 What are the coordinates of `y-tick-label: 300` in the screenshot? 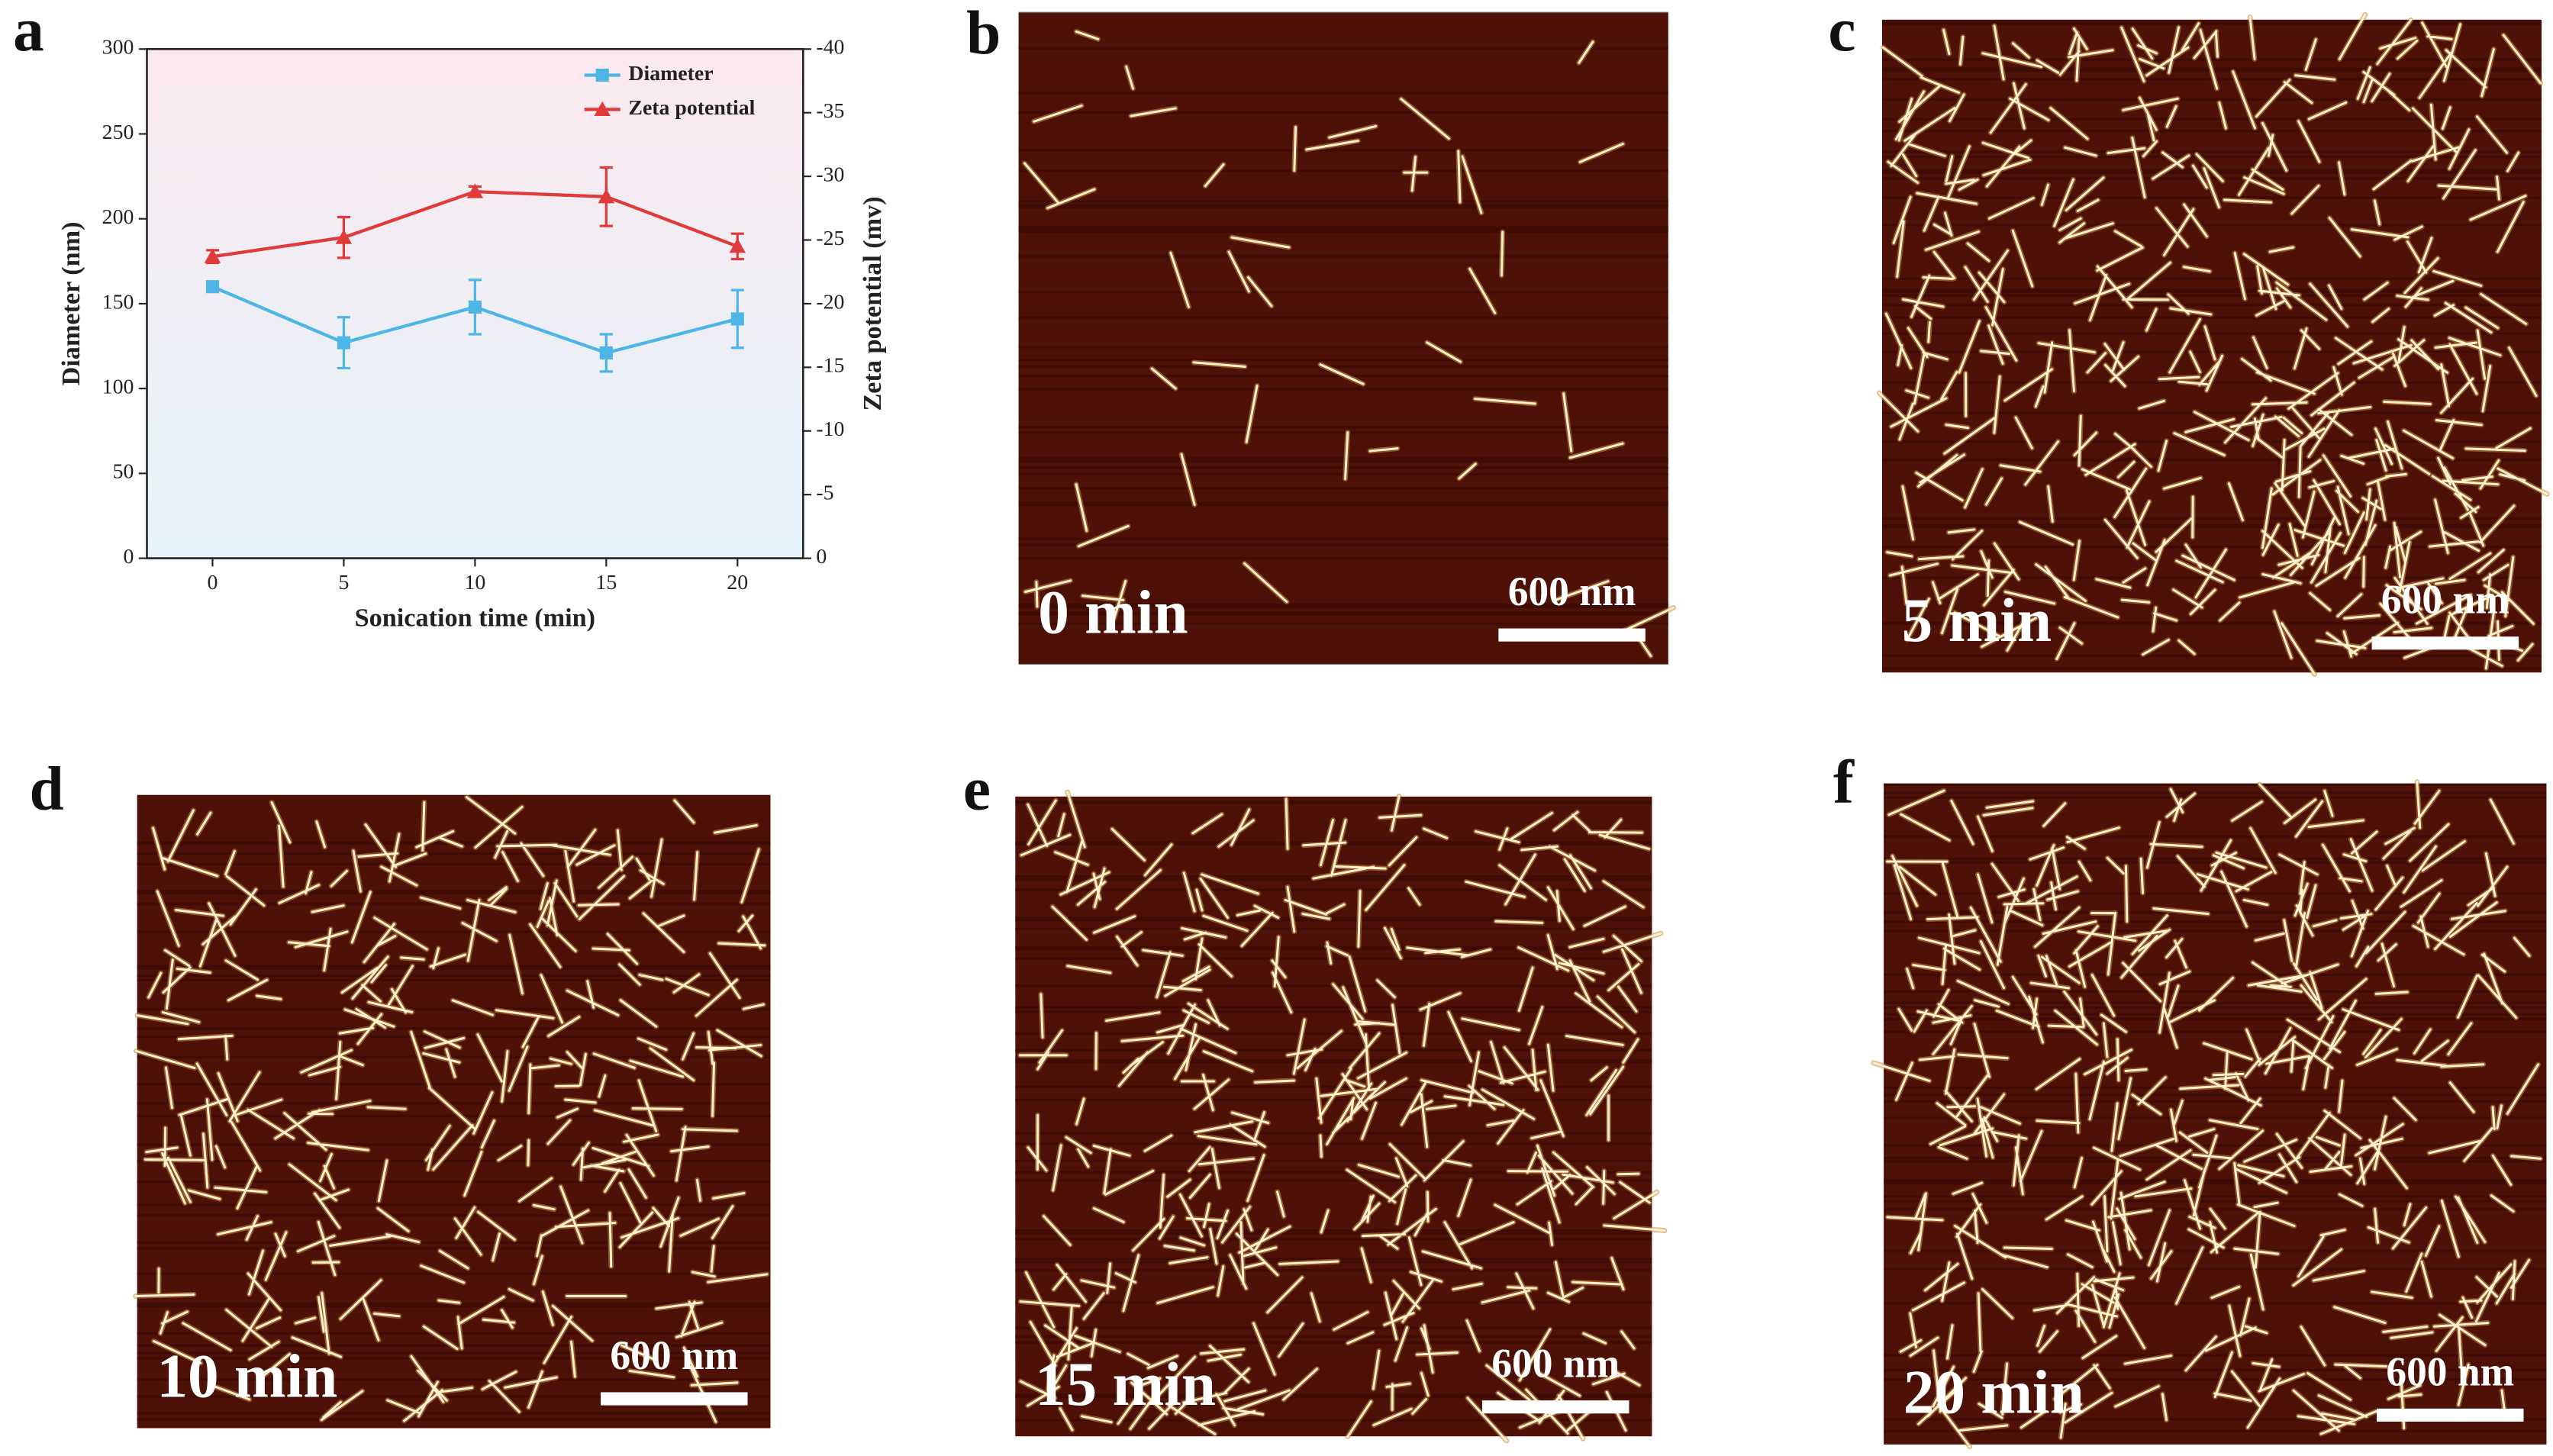 It's located at (118, 48).